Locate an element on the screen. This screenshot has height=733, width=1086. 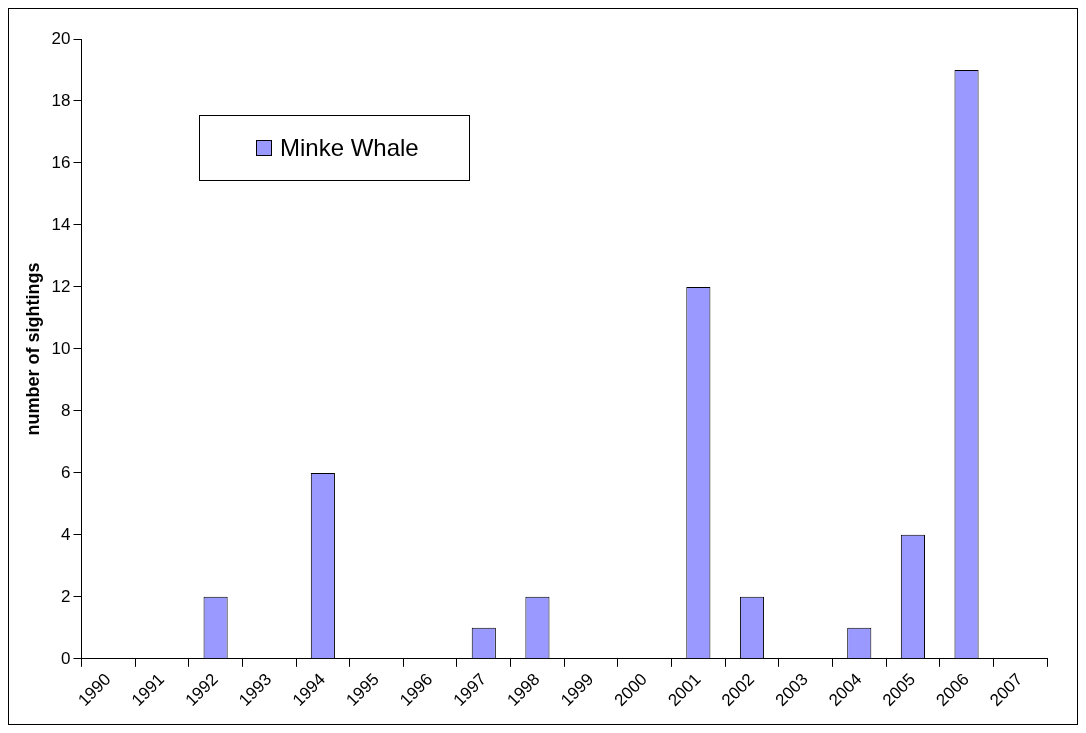
legend-frame: Minke Whale is located at coordinates (334, 148).